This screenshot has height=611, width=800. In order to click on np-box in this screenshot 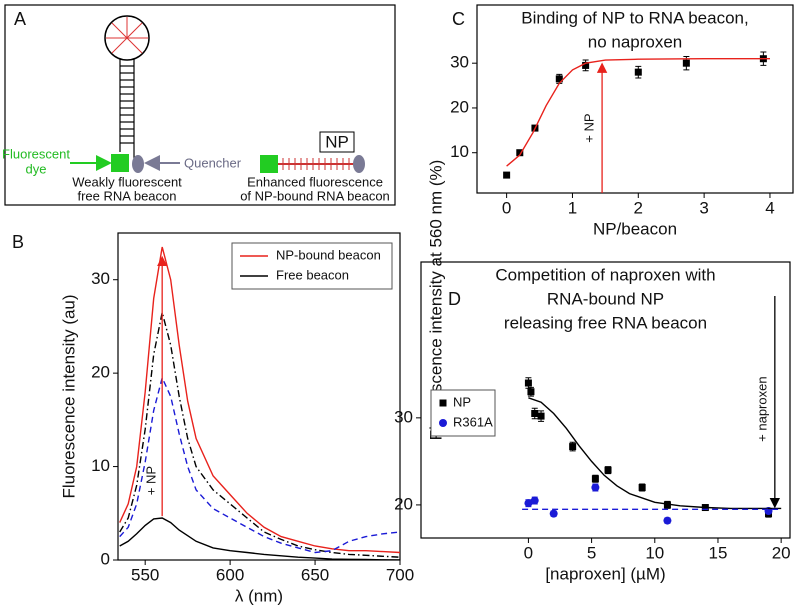, I will do `click(337, 142)`.